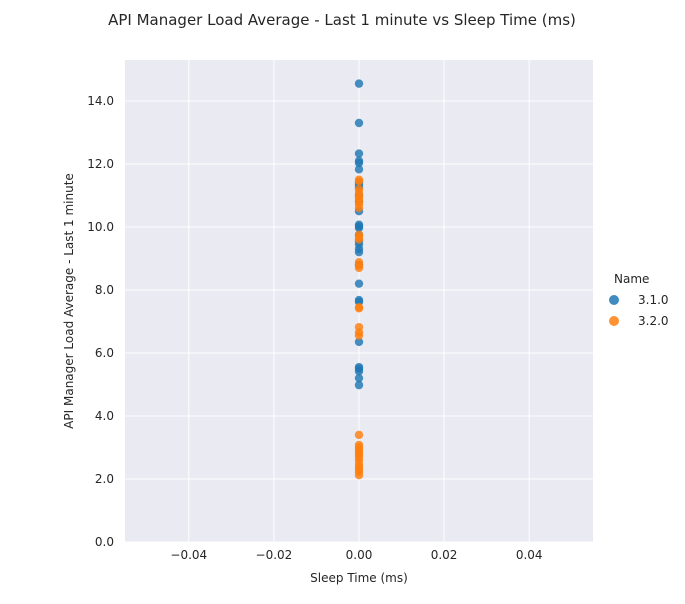 This screenshot has height=604, width=685. What do you see at coordinates (444, 555) in the screenshot?
I see `x-tick-label: 0.02` at bounding box center [444, 555].